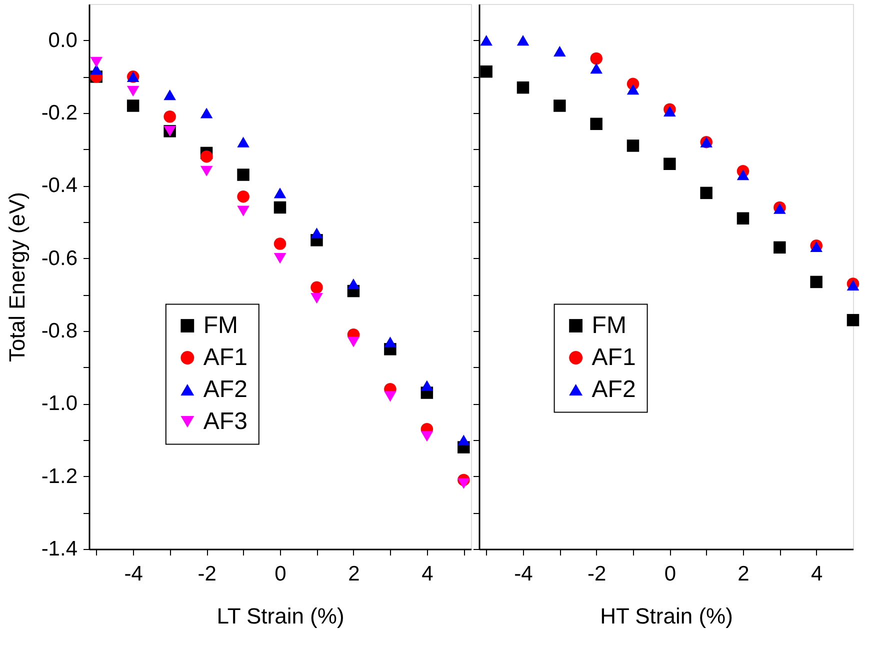 This screenshot has height=655, width=882. I want to click on y-tick-label: -0.4, so click(59, 186).